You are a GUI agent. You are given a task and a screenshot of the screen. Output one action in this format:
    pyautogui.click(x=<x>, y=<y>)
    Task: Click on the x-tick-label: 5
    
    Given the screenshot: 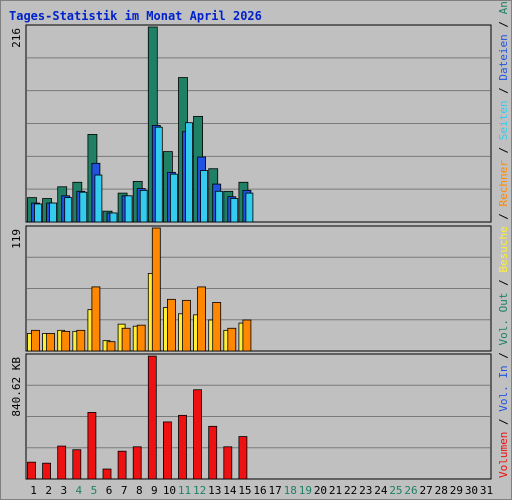 What is the action you would take?
    pyautogui.click(x=94, y=490)
    